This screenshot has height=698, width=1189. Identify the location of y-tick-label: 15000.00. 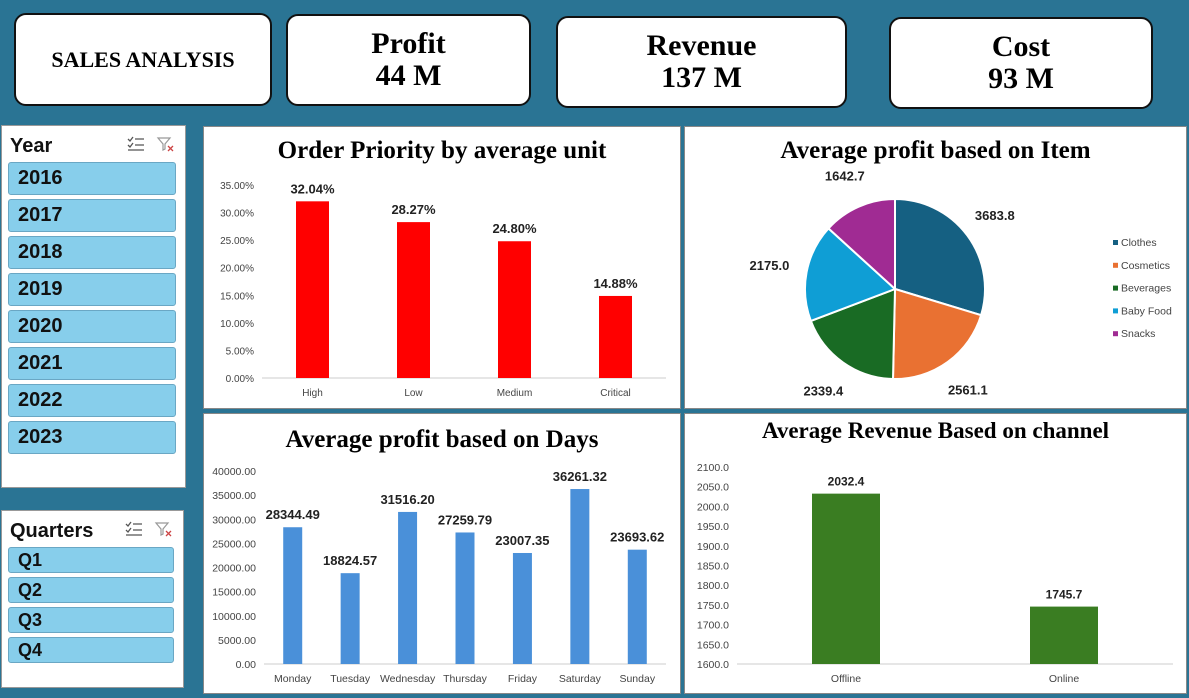
(234, 593).